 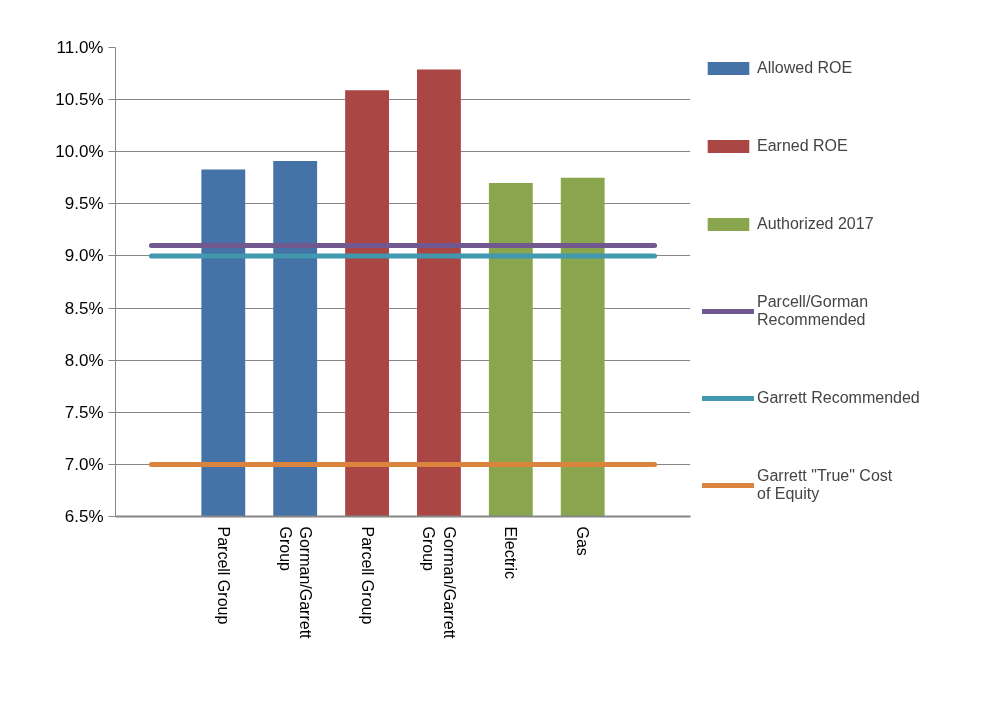 I want to click on y-tick-label: 9.5%, so click(x=84, y=204).